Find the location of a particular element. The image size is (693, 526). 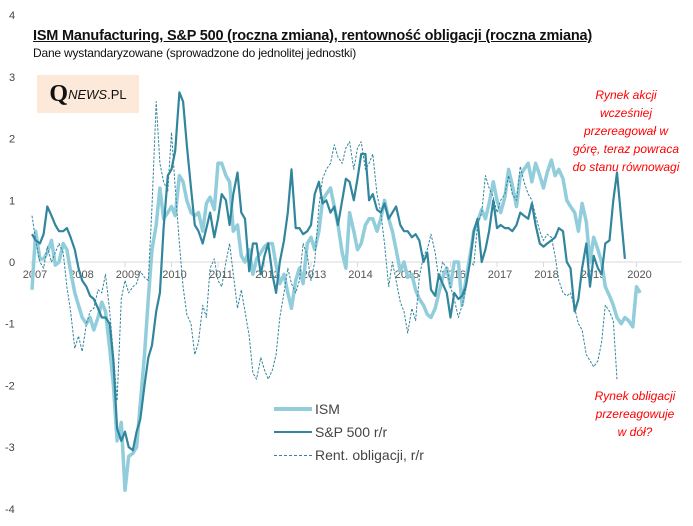

legend-label-ism: ISM is located at coordinates (327, 409).